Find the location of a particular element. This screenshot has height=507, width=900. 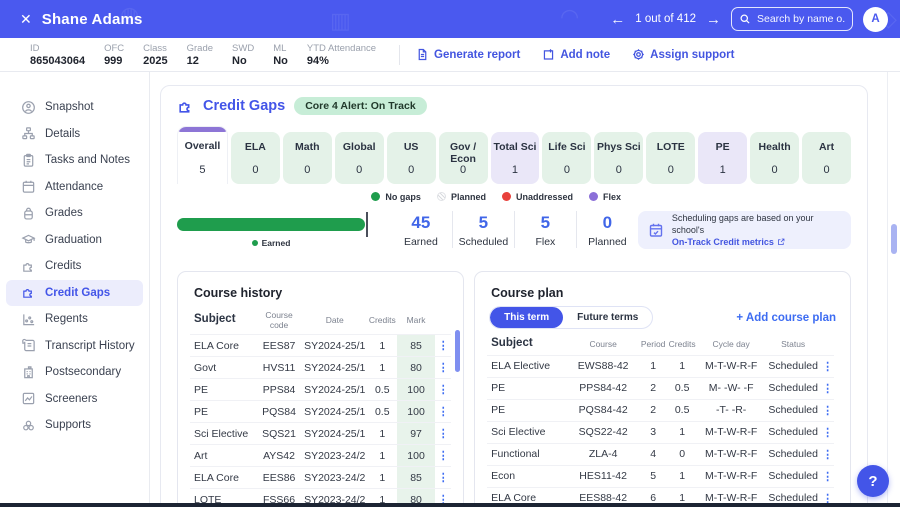

cell-subject: PE is located at coordinates (223, 411).